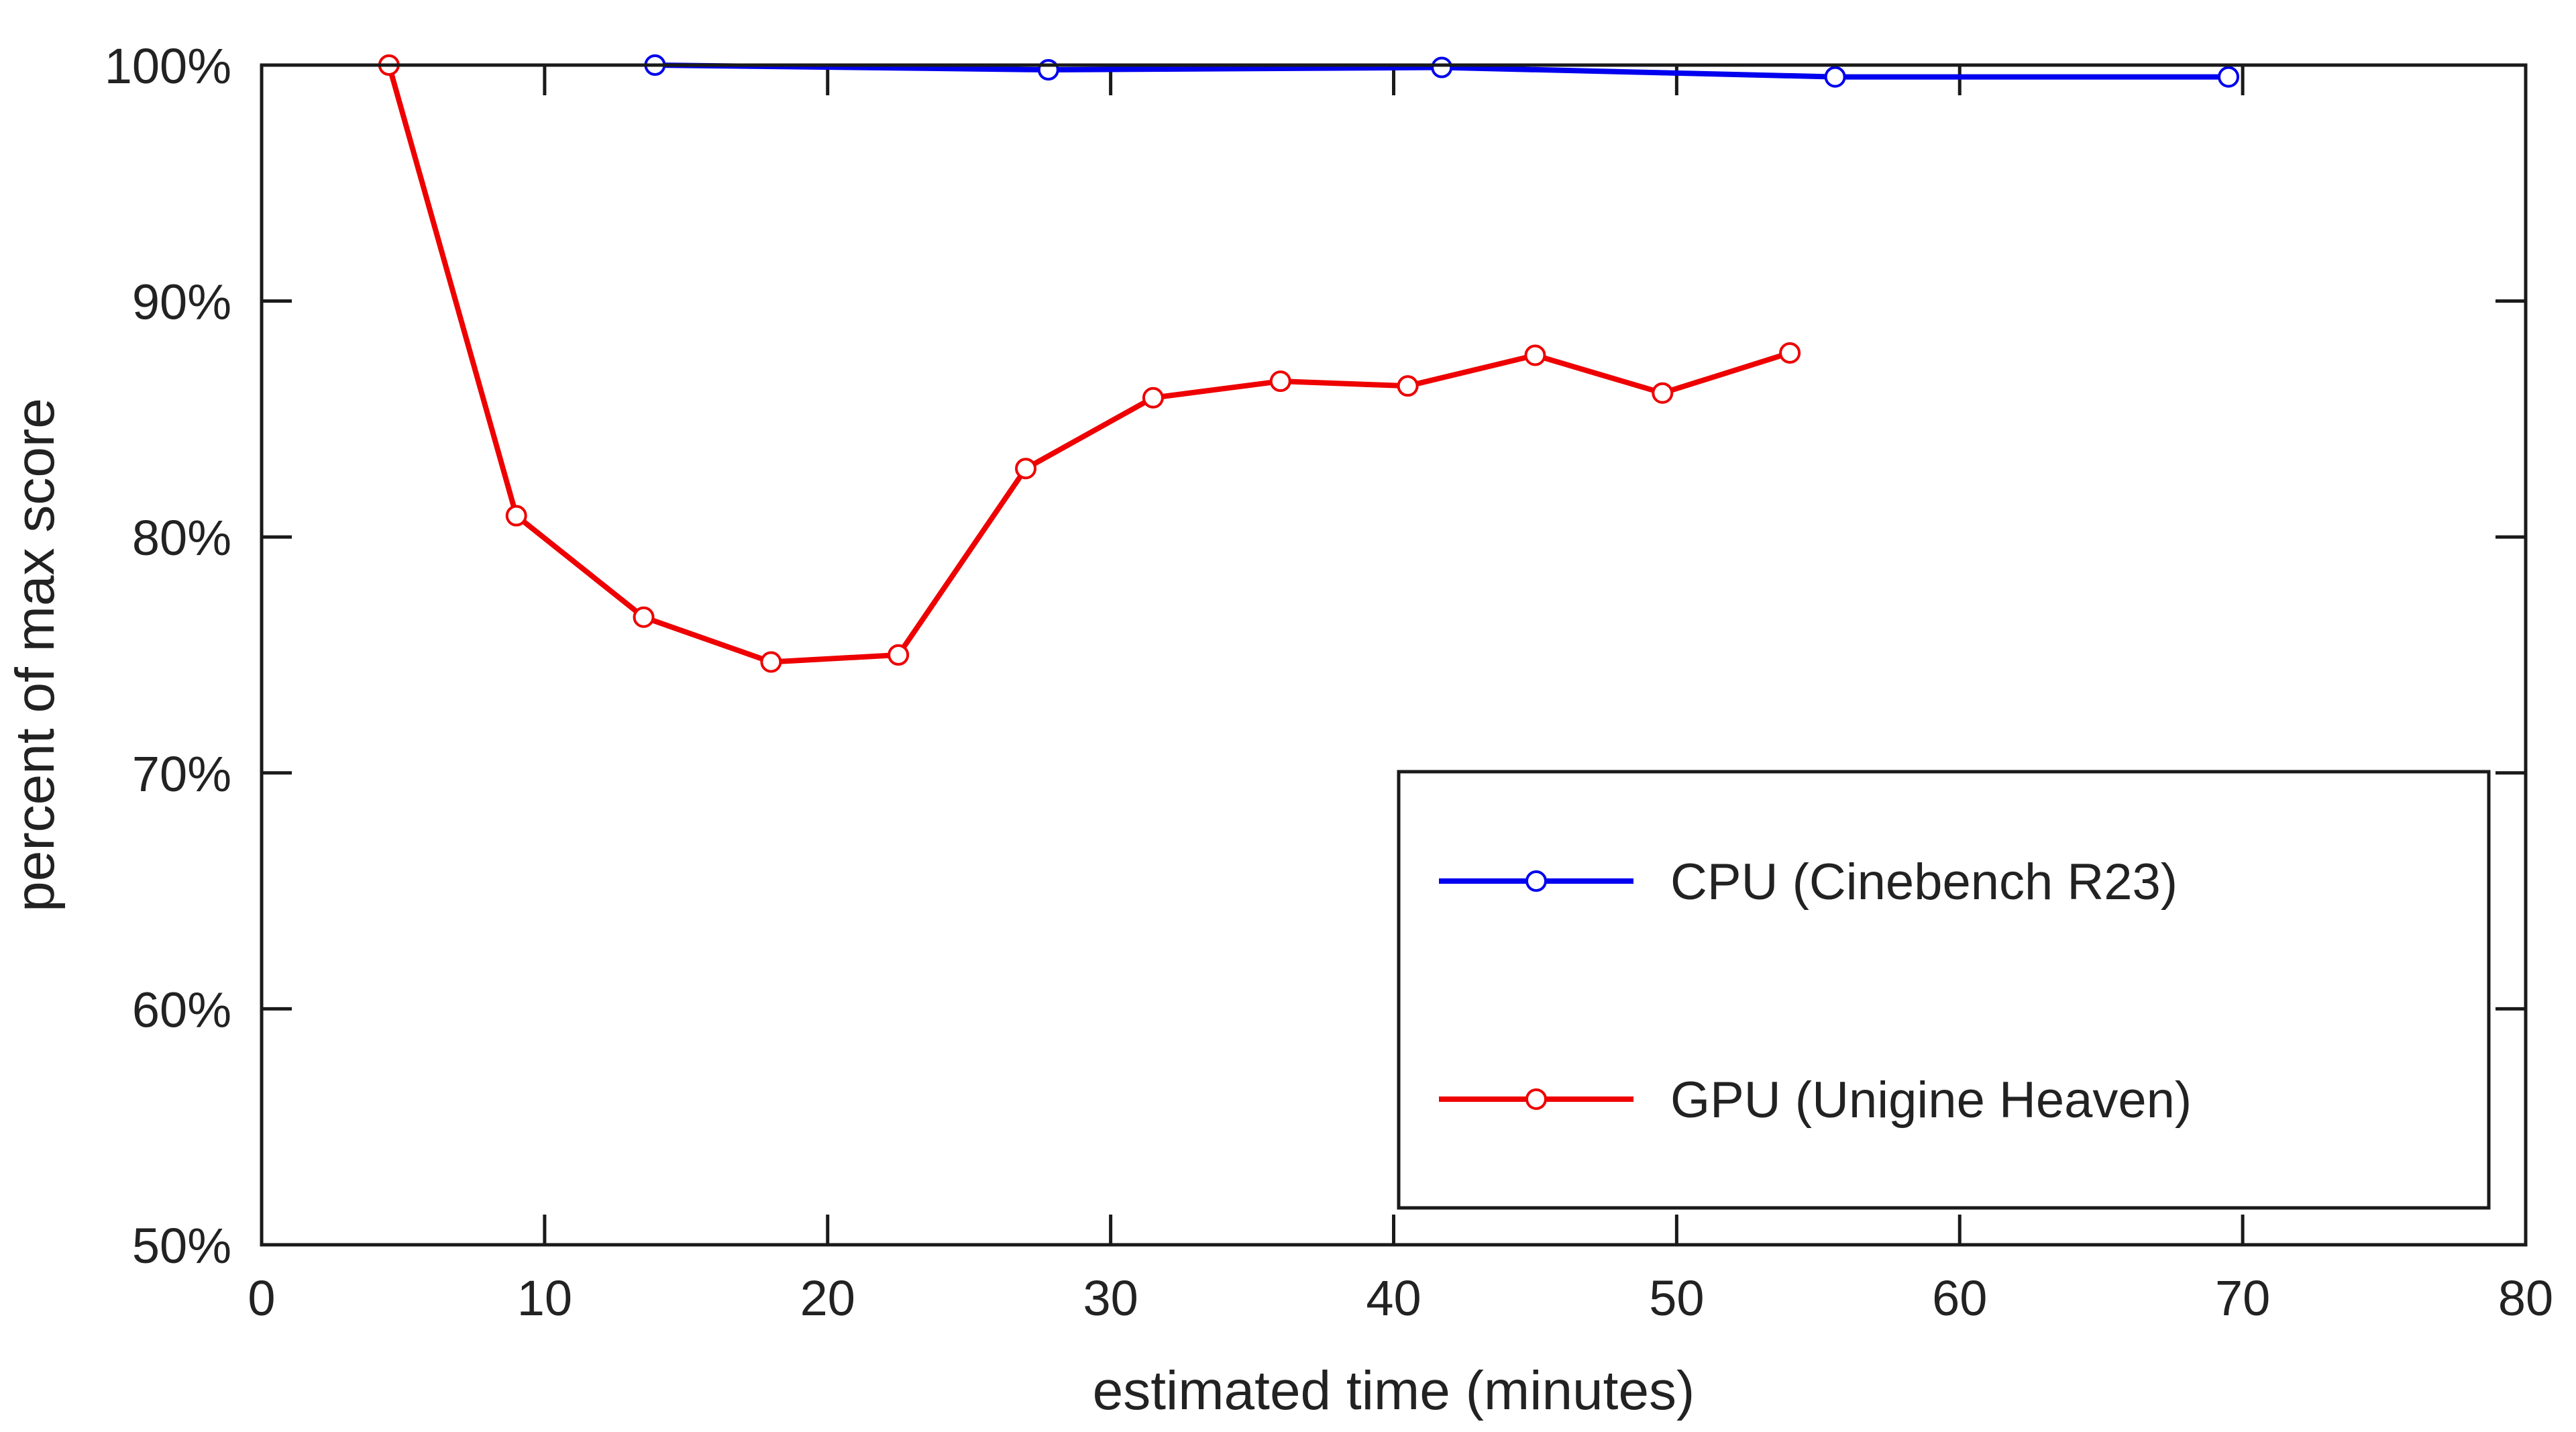 Image resolution: width=2576 pixels, height=1432 pixels. What do you see at coordinates (2525, 1298) in the screenshot?
I see `x-tick-label: 80` at bounding box center [2525, 1298].